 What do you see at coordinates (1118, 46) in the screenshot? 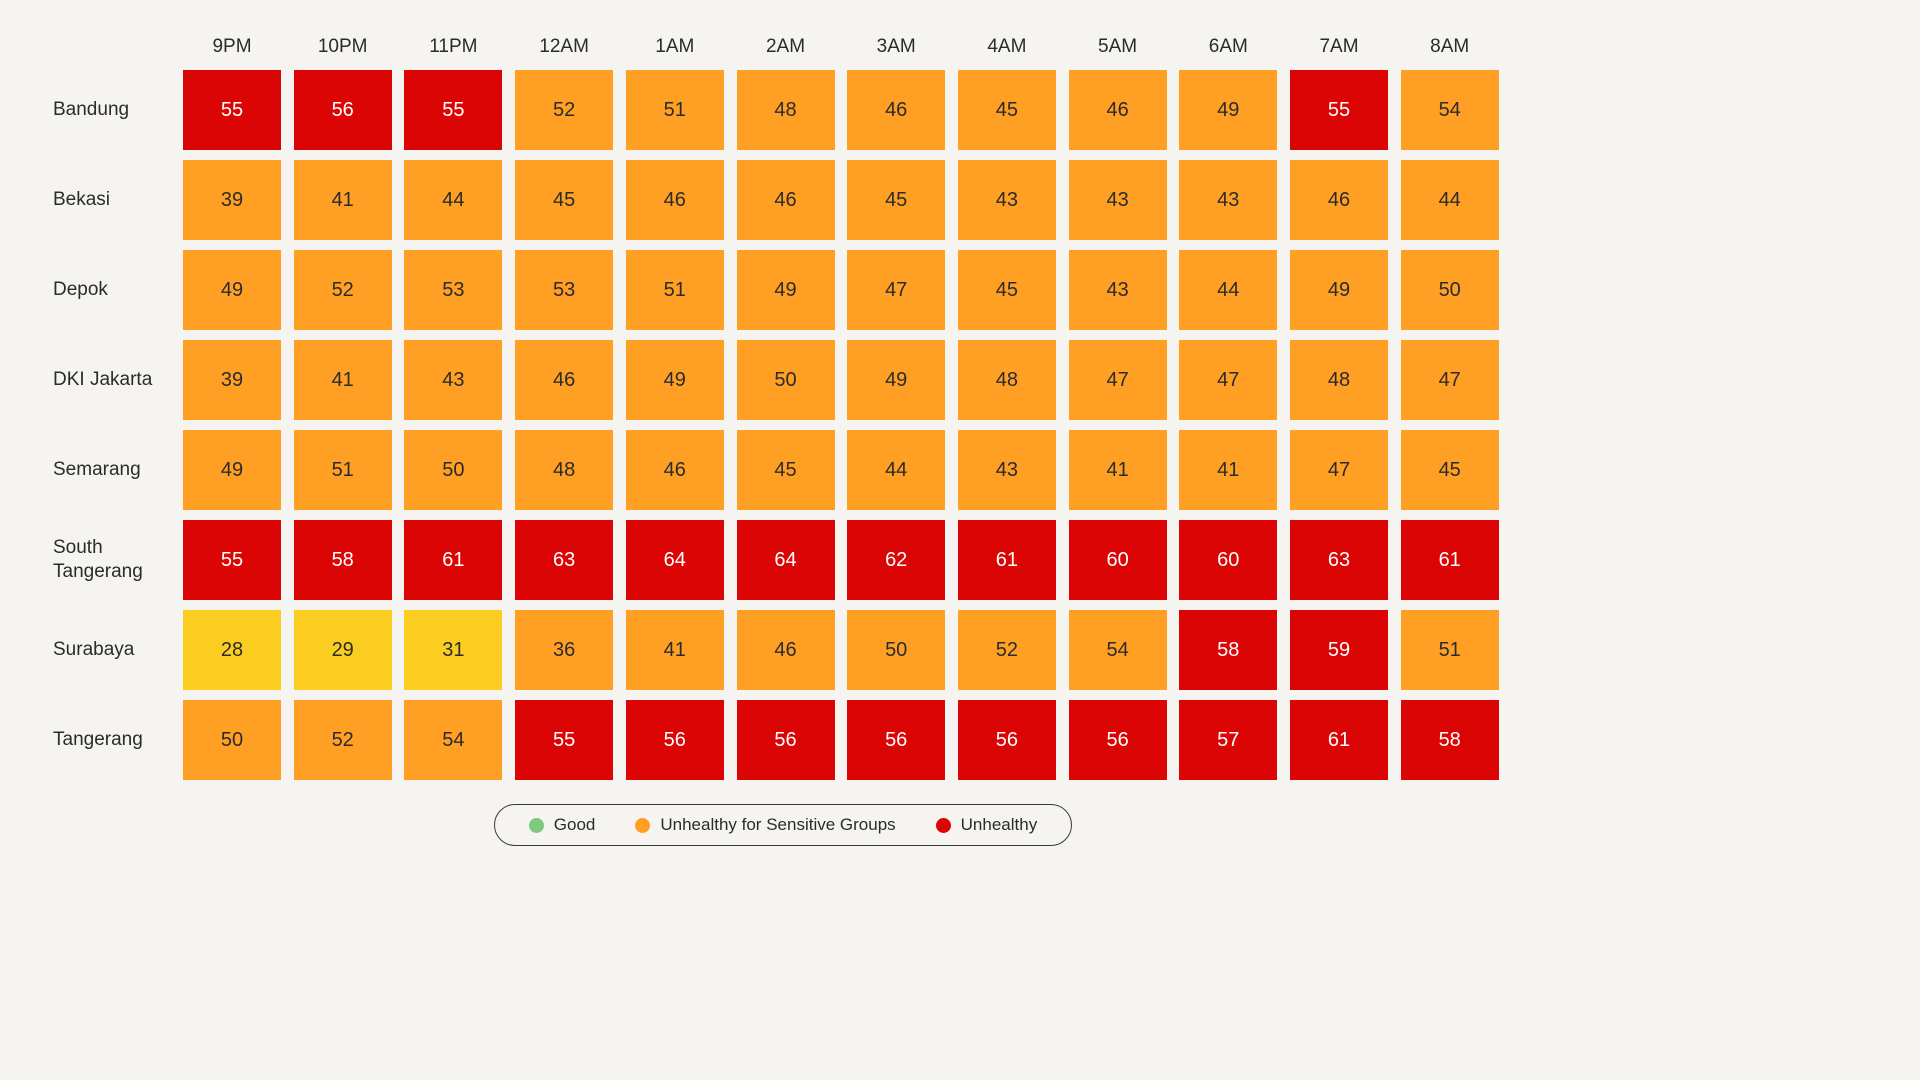
I see `column-header: 5AM` at bounding box center [1118, 46].